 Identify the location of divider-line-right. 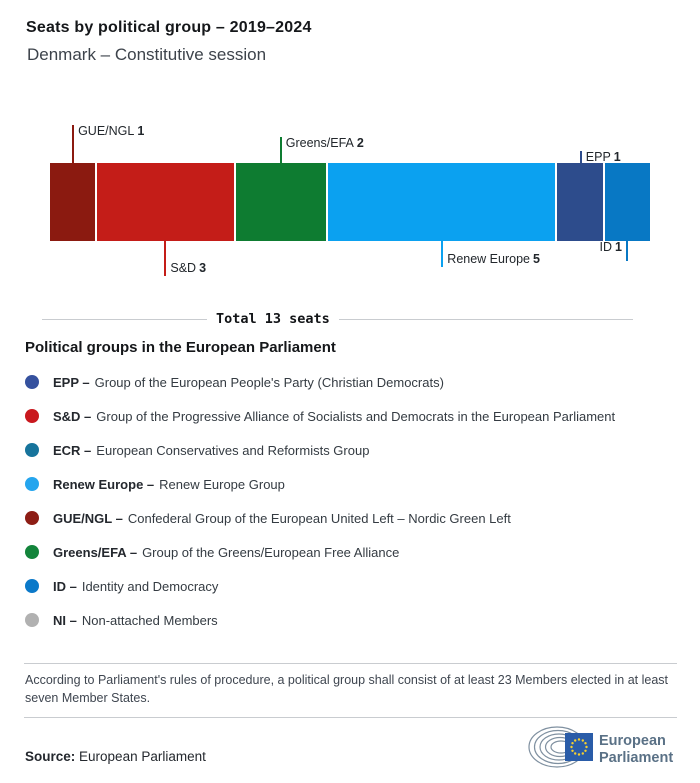
(485, 319).